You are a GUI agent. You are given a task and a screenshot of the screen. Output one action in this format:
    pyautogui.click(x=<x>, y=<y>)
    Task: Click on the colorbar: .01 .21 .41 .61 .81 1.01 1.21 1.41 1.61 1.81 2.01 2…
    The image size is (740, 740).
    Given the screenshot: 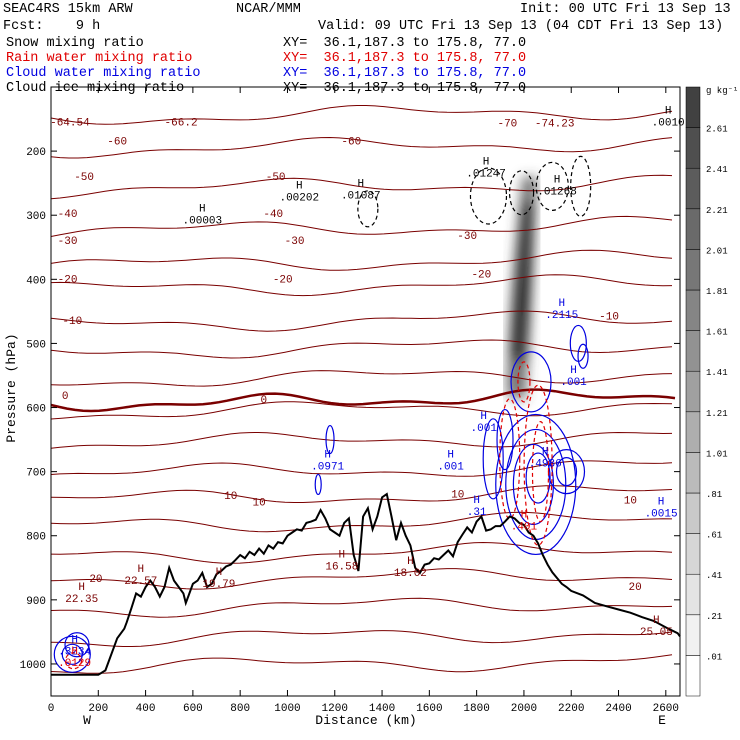 What is the action you would take?
    pyautogui.click(x=706, y=391)
    